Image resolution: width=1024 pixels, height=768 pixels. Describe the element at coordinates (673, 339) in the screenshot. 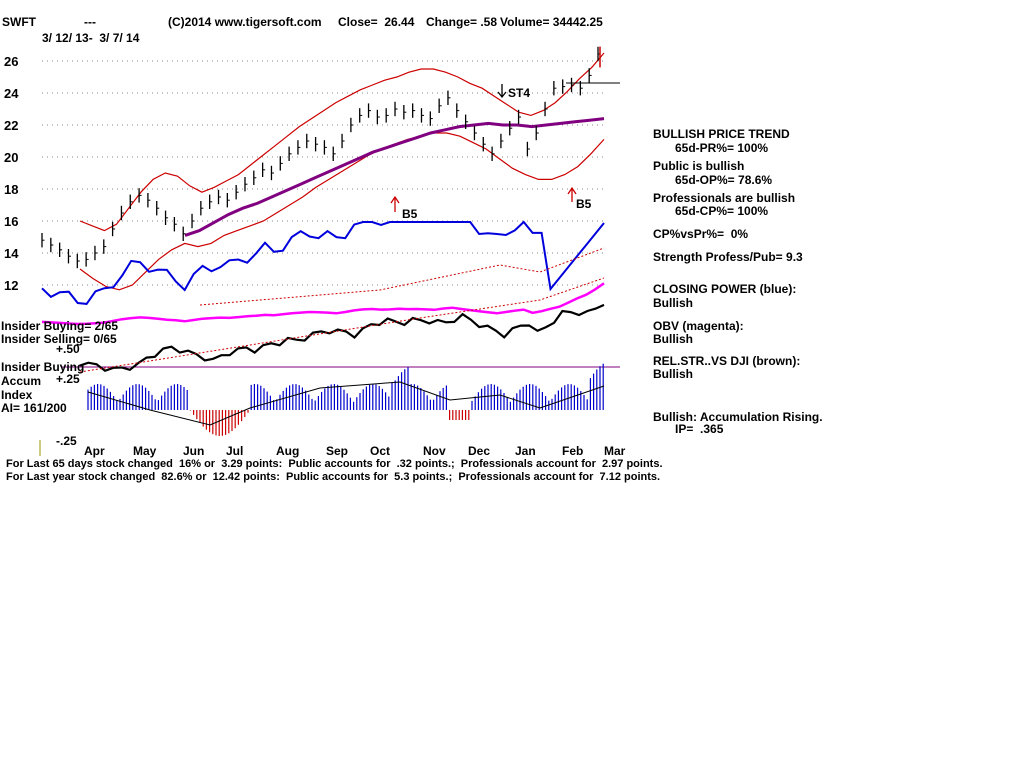

I see `obv-status: Bullish` at that location.